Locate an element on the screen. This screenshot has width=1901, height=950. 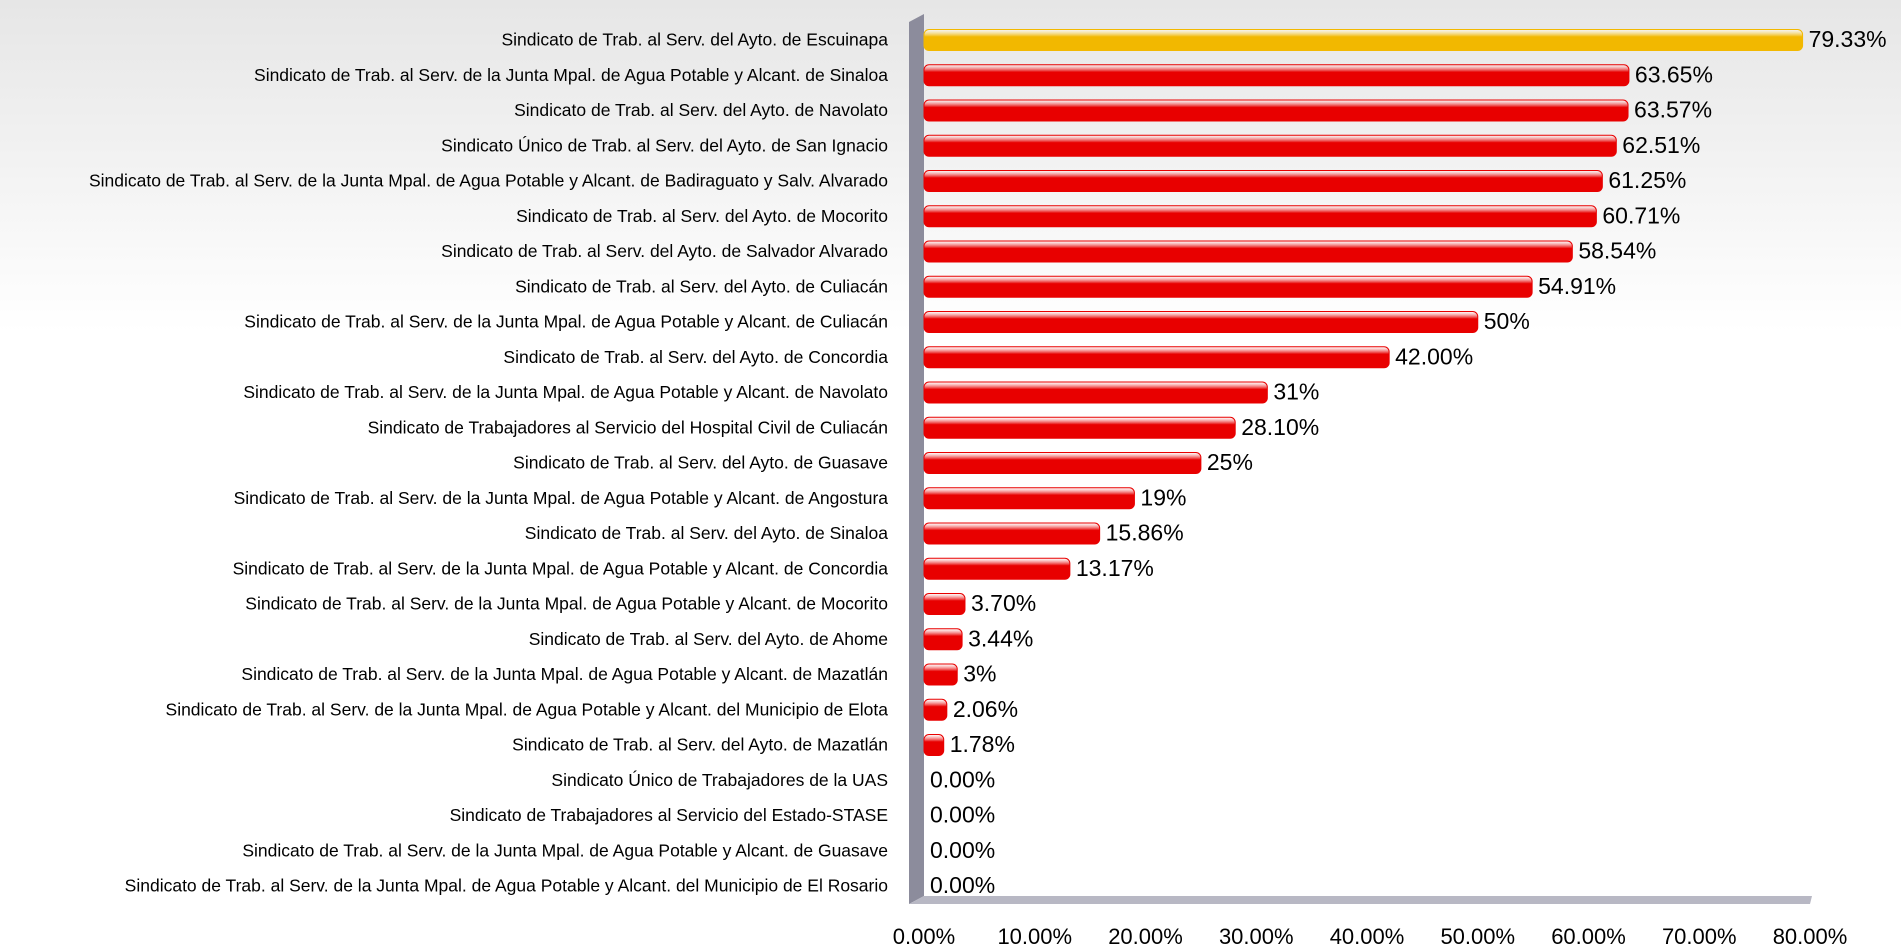
value-label: 25% is located at coordinates (1230, 462).